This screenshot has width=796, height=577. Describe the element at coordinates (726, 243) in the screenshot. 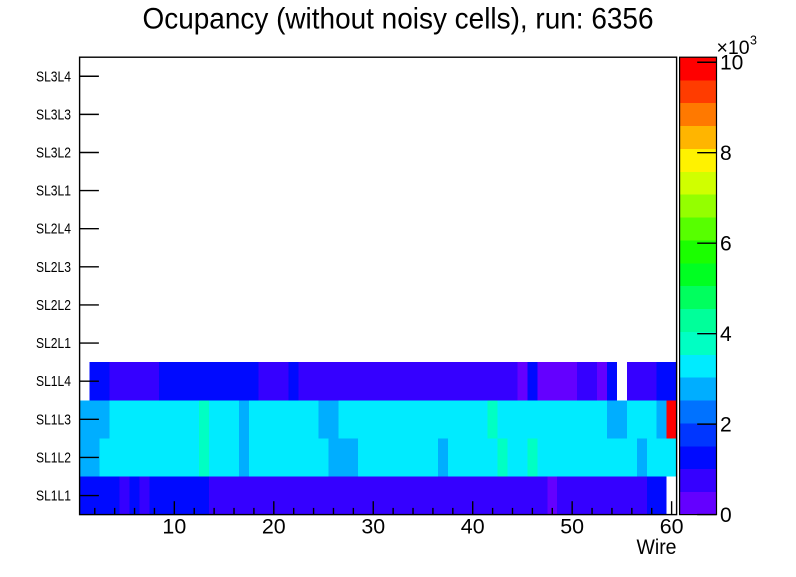

I see `svg-text: 6` at that location.